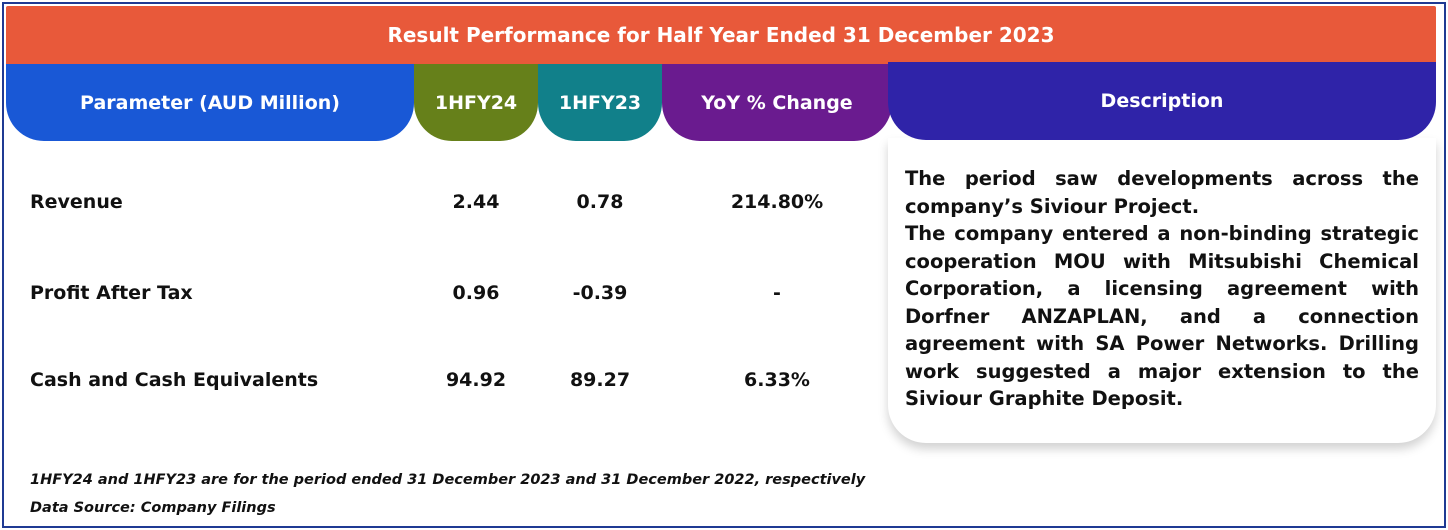  I want to click on cell-1hfy23: 0.78, so click(600, 202).